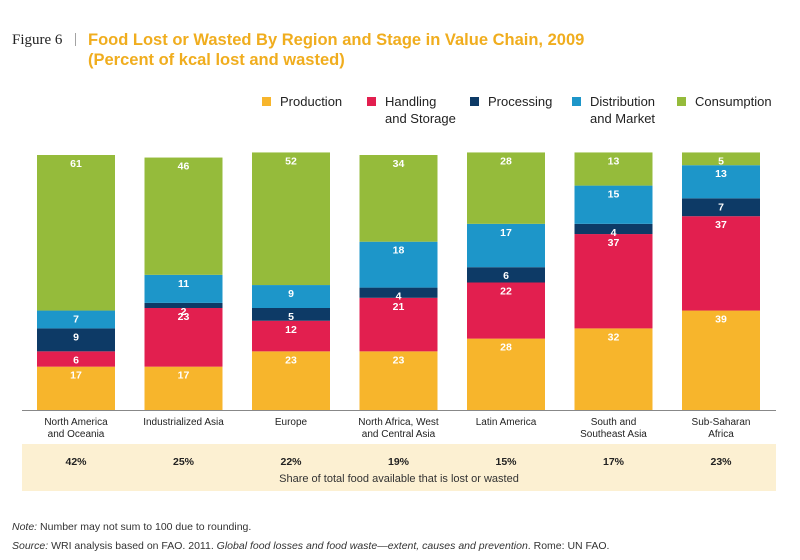 This screenshot has width=800, height=560. What do you see at coordinates (721, 174) in the screenshot?
I see `data-label-distribution-7: 13` at bounding box center [721, 174].